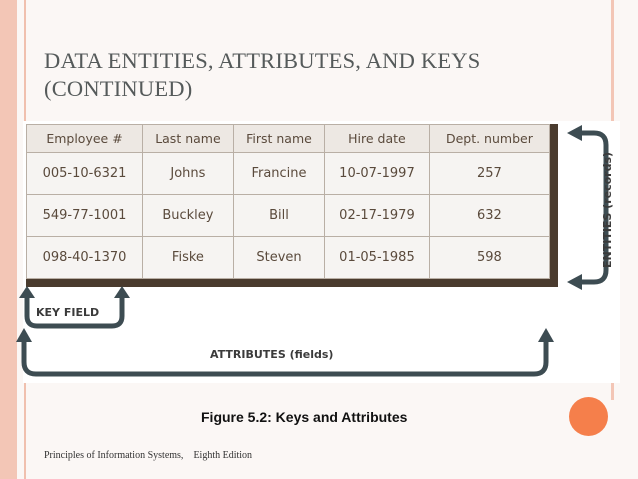 The image size is (638, 479). What do you see at coordinates (279, 257) in the screenshot?
I see `cell-first-name: Steven` at bounding box center [279, 257].